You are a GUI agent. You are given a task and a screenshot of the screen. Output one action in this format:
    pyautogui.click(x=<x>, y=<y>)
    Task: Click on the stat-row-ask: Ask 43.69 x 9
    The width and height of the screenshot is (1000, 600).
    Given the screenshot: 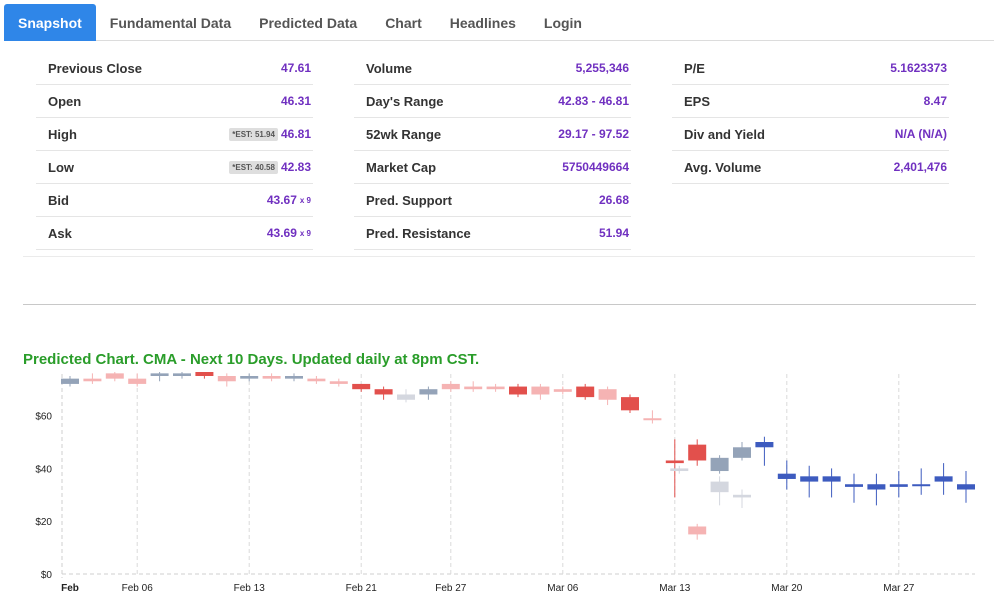 What is the action you would take?
    pyautogui.click(x=174, y=233)
    